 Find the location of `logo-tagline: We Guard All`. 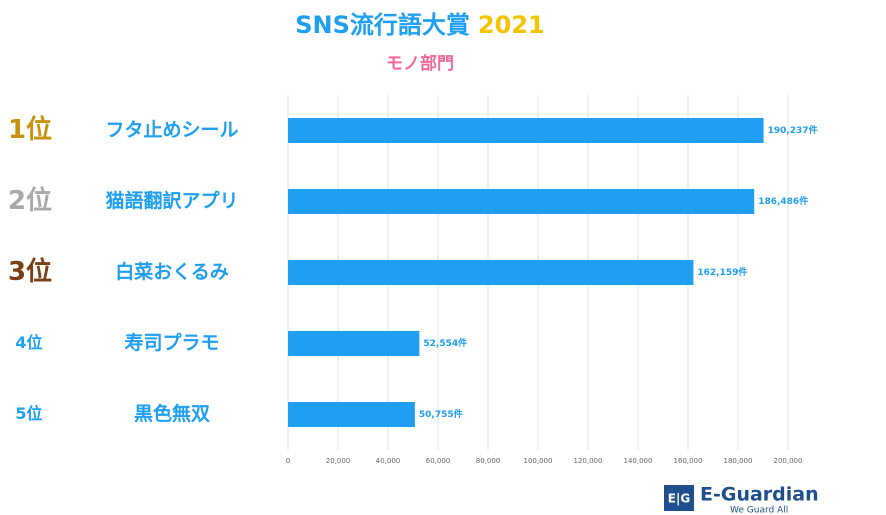

logo-tagline: We Guard All is located at coordinates (759, 510).